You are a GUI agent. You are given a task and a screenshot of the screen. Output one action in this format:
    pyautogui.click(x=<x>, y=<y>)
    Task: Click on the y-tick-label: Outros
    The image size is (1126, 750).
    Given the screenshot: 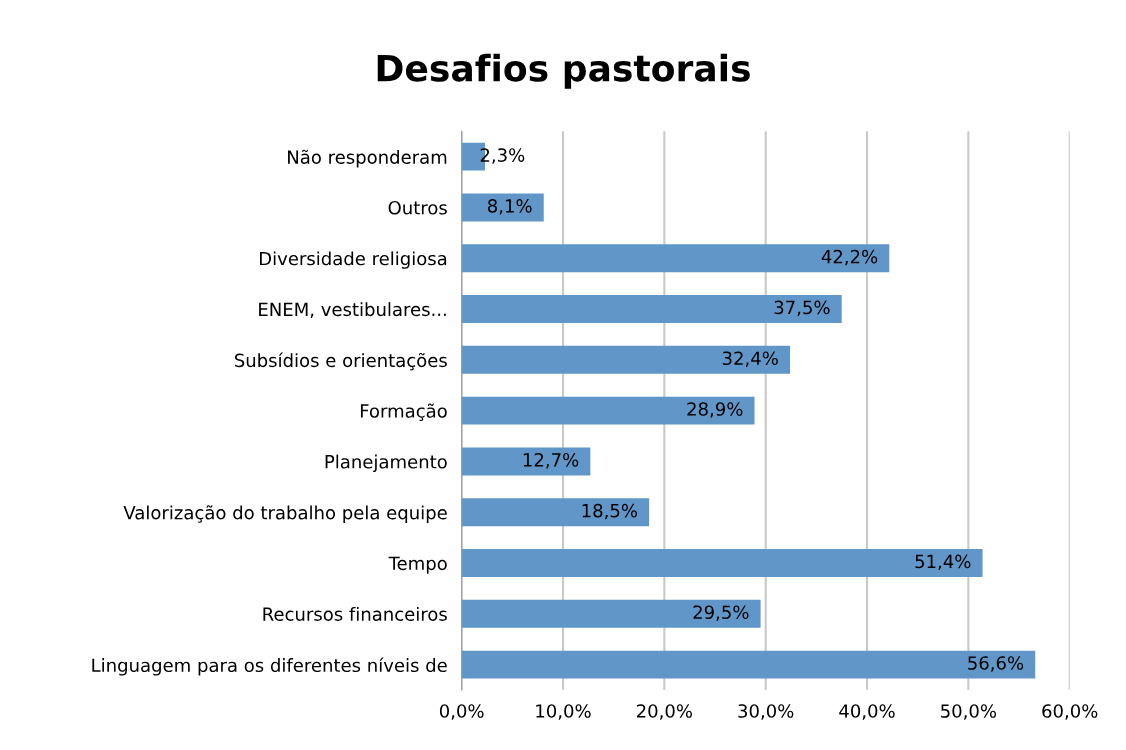 What is the action you would take?
    pyautogui.click(x=417, y=207)
    